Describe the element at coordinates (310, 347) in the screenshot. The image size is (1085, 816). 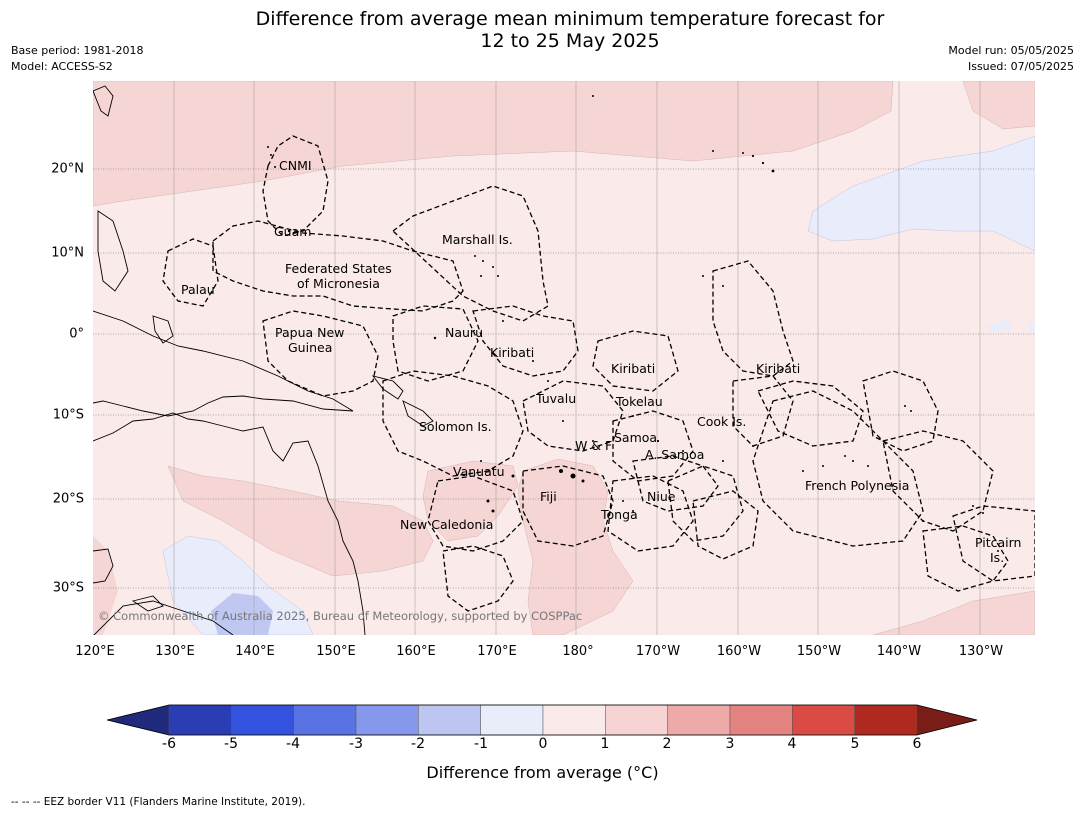
I see `label-png-2: Guinea` at that location.